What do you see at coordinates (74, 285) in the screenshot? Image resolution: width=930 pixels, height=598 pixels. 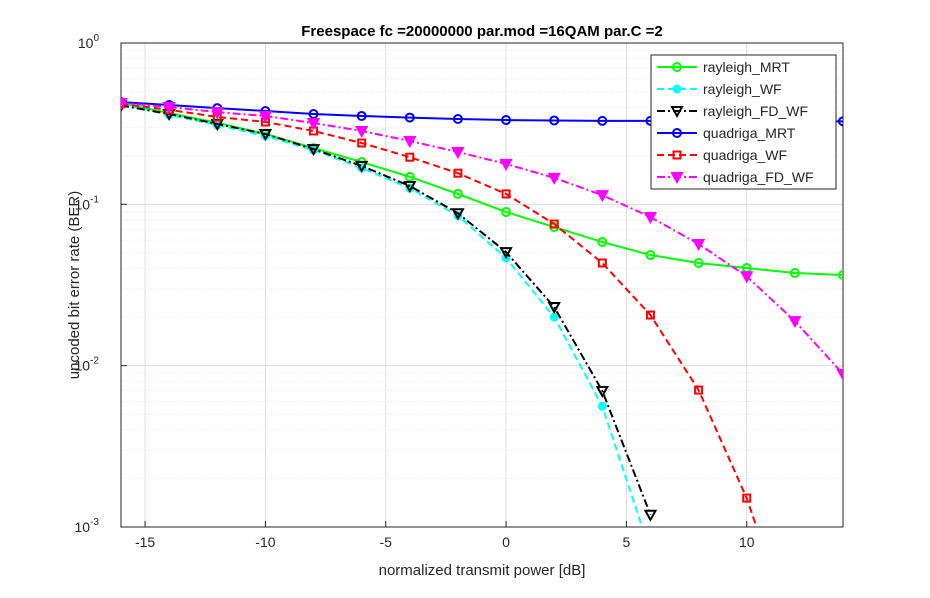 I see `y-axis-label: uncoded bit error rate (BER)` at bounding box center [74, 285].